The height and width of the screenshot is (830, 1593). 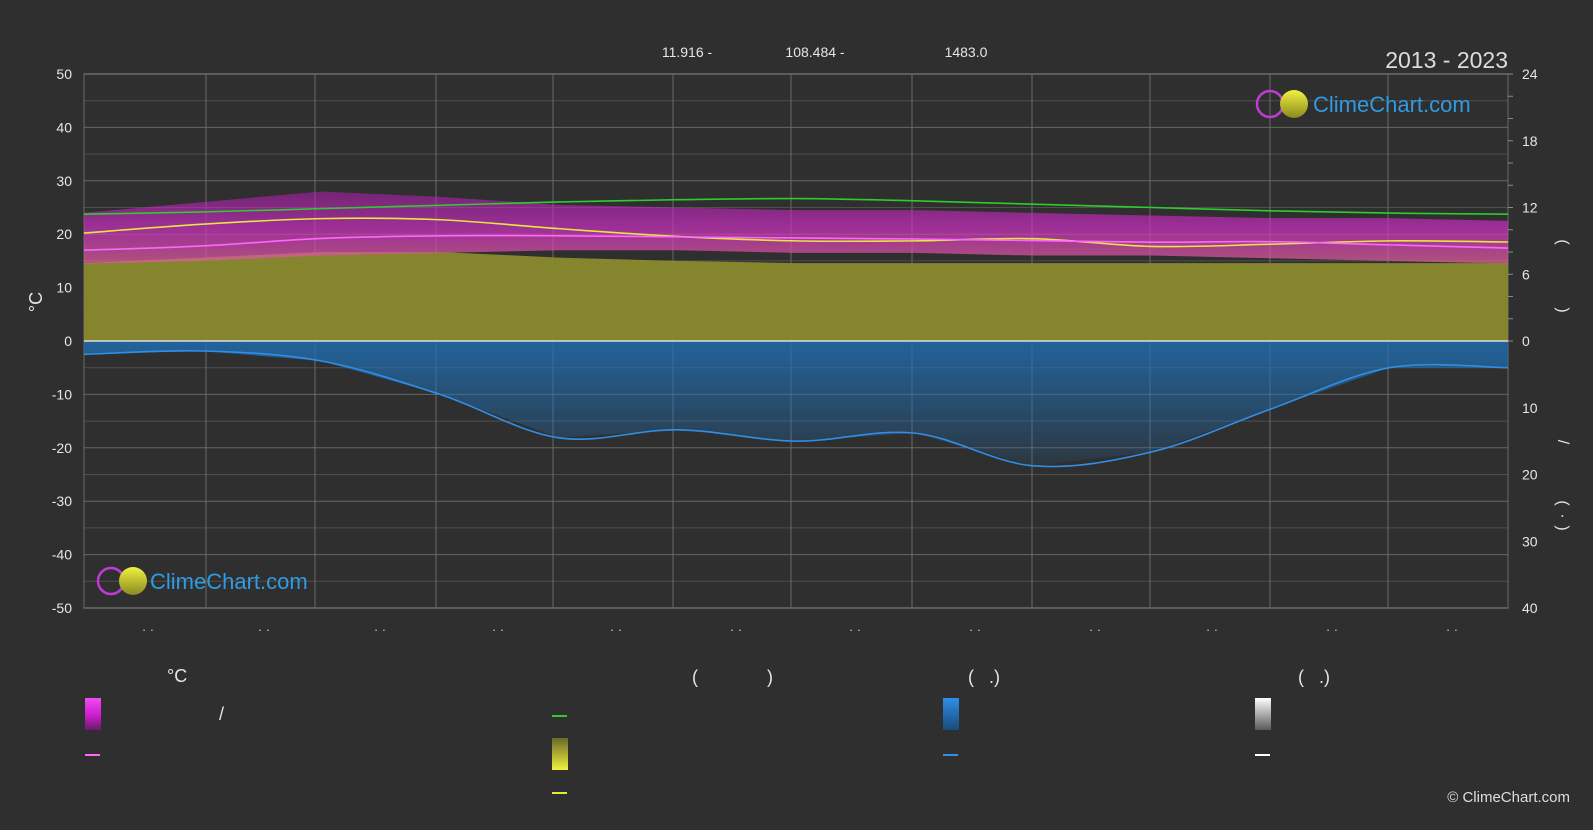 What do you see at coordinates (1562, 515) in the screenshot?
I see `right-axis-label-5: ·` at bounding box center [1562, 515].